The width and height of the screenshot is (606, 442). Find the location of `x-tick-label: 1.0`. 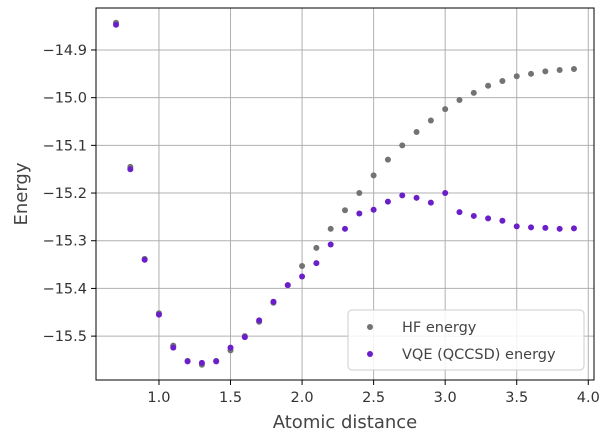

x-tick-label: 1.0 is located at coordinates (158, 398).